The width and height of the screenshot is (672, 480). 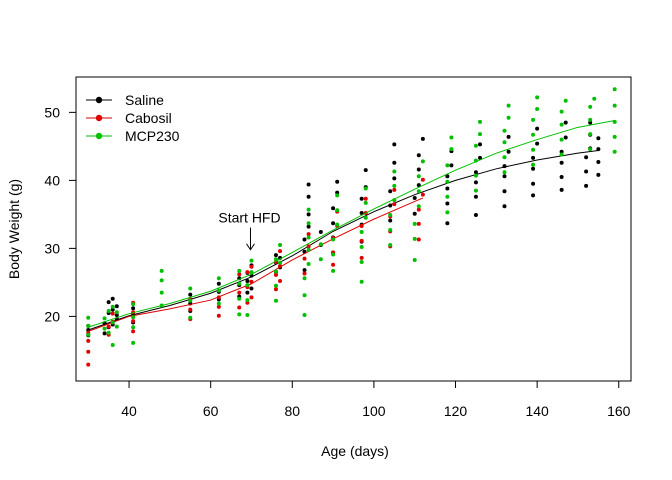 I want to click on legend-swatch-point, so click(x=99, y=118).